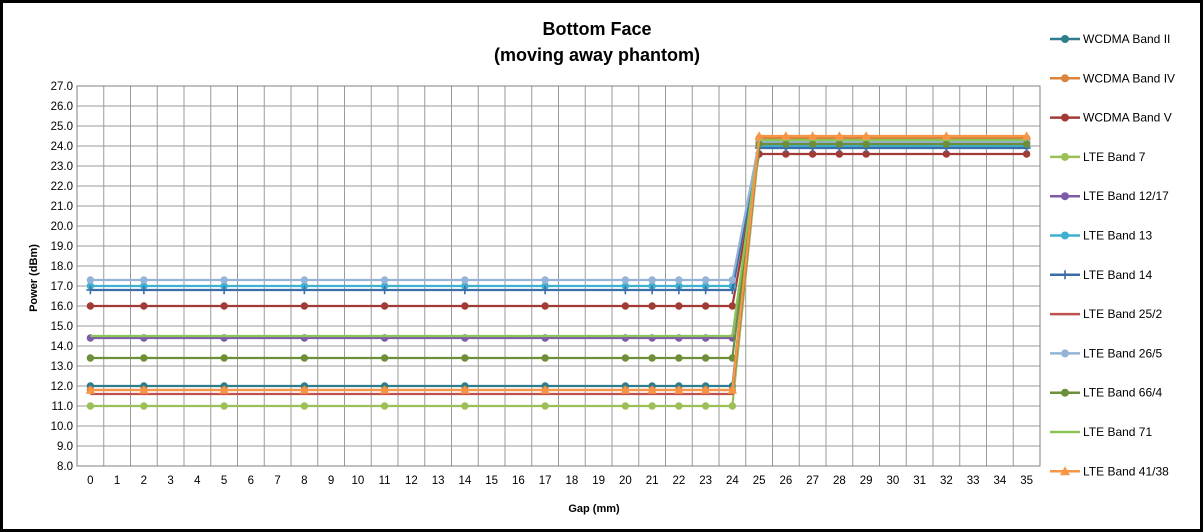  What do you see at coordinates (251, 481) in the screenshot?
I see `x-tick-label: 6` at bounding box center [251, 481].